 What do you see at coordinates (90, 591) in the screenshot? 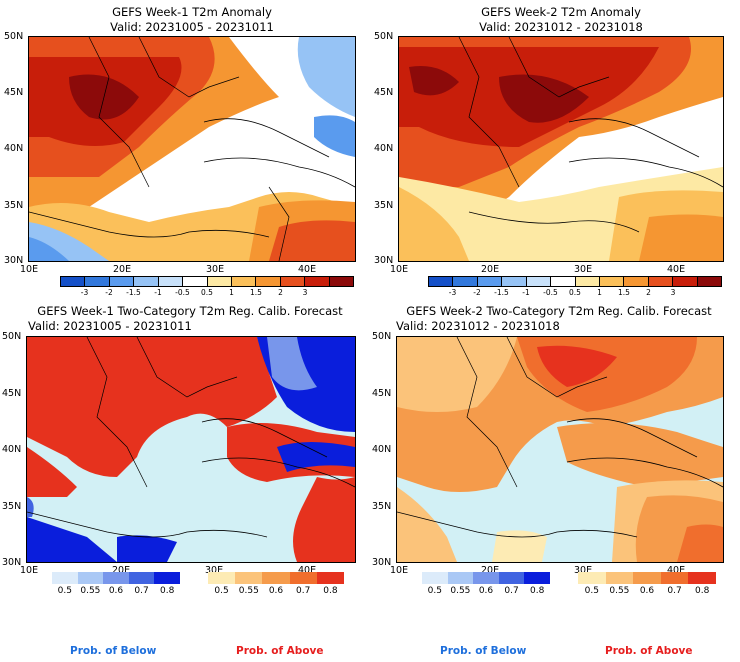
I see `panel3-below-label: 0.55` at bounding box center [90, 591].